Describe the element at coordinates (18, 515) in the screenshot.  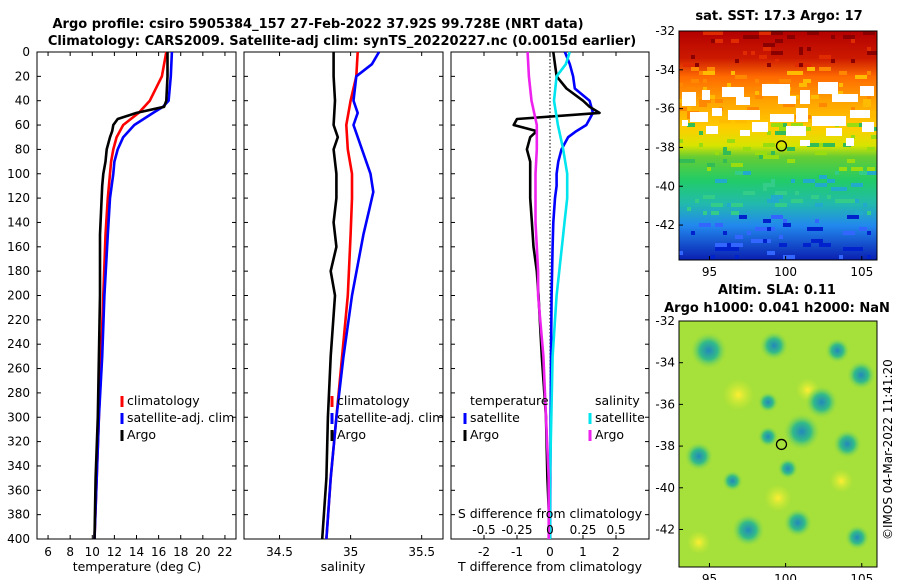
I see `depth-tick-label: 380` at that location.